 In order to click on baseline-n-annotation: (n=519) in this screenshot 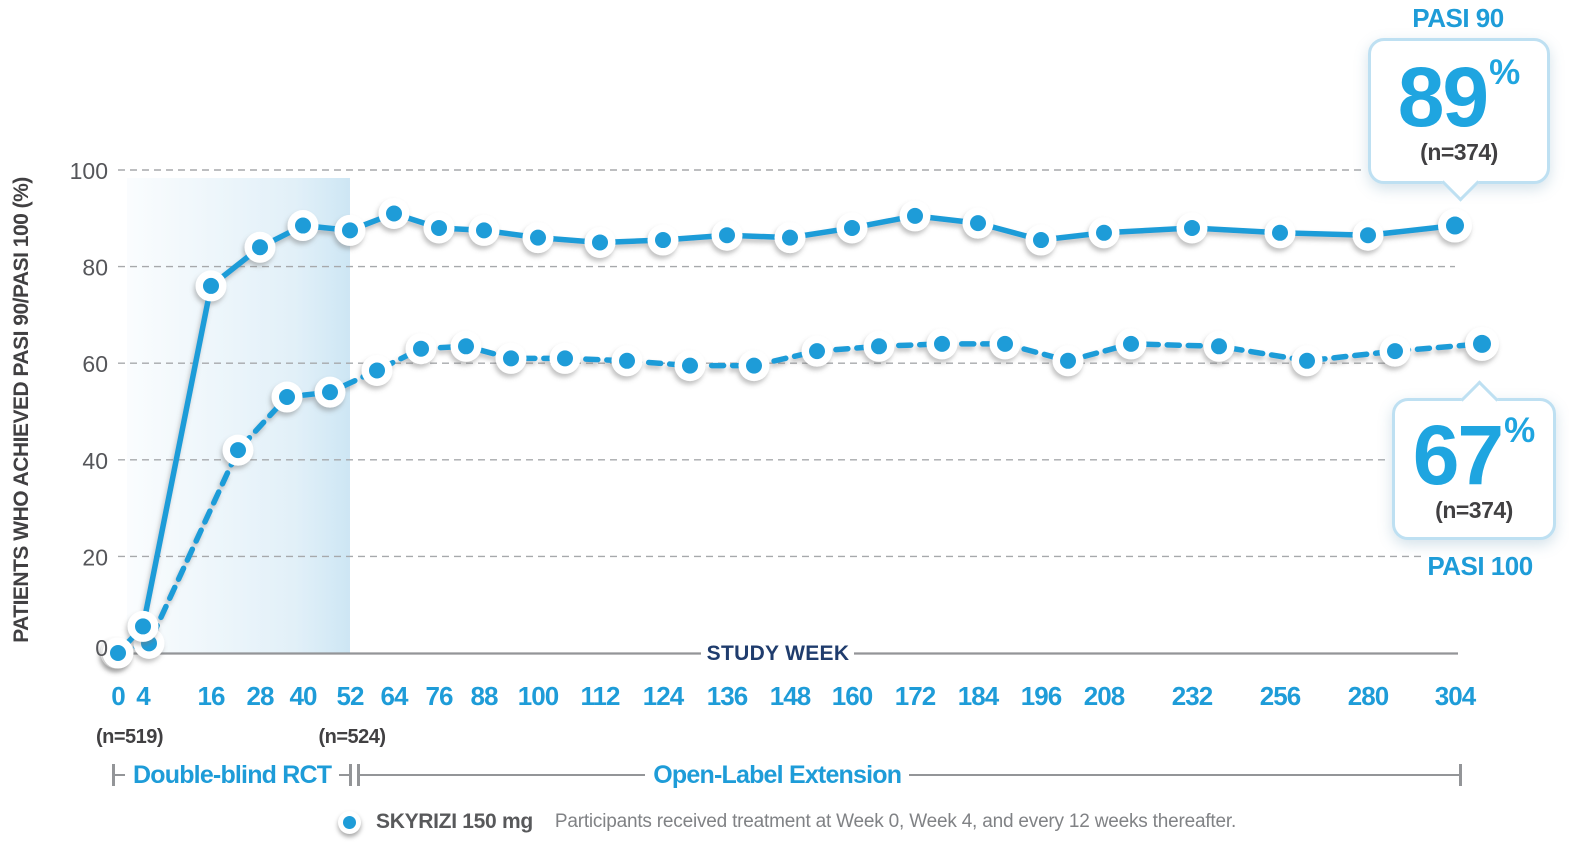, I will do `click(130, 737)`.